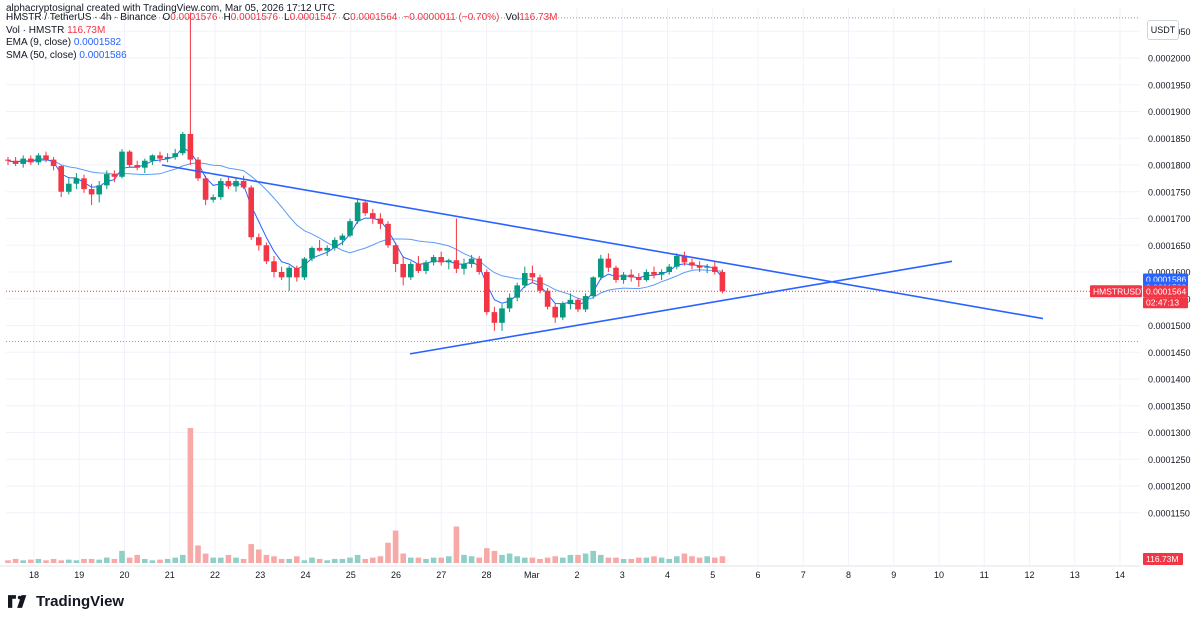  What do you see at coordinates (81, 17) in the screenshot?
I see `symbol-label: HMSTR / TetherUS · 4h · Binance` at bounding box center [81, 17].